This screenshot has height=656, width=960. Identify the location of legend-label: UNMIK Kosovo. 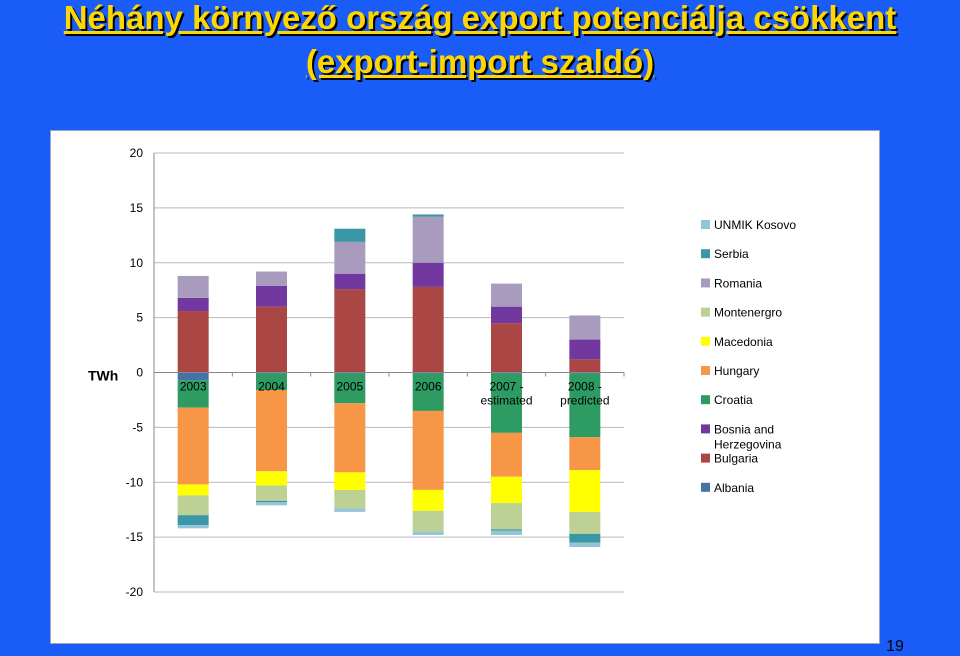
(755, 225).